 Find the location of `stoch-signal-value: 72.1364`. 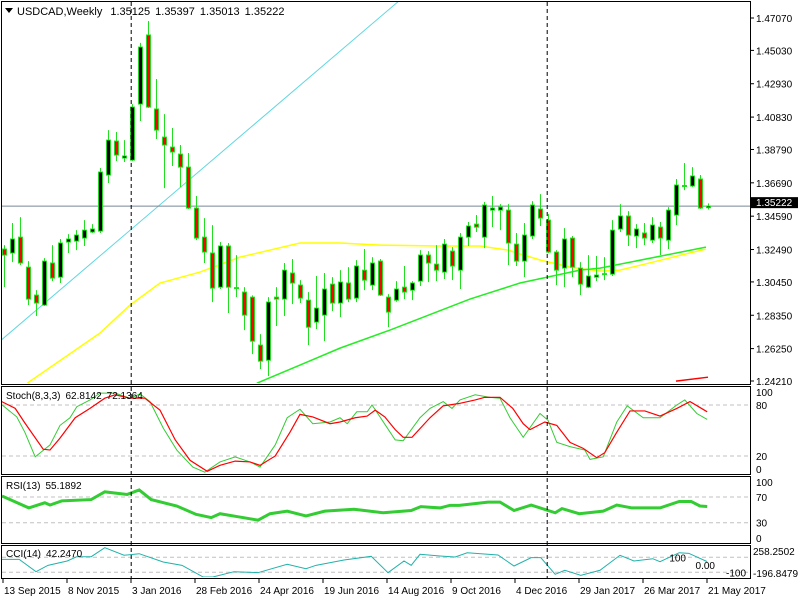

stoch-signal-value: 72.1364 is located at coordinates (125, 396).